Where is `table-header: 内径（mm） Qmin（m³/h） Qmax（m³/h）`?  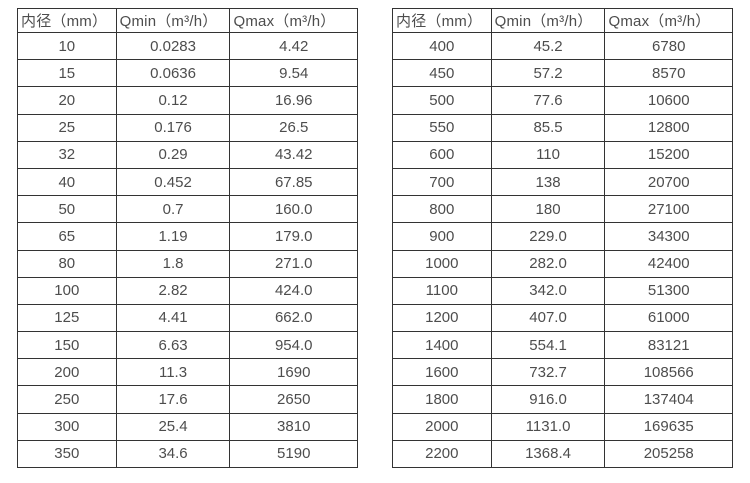 table-header: 内径（mm） Qmin（m³/h） Qmax（m³/h） is located at coordinates (562, 20).